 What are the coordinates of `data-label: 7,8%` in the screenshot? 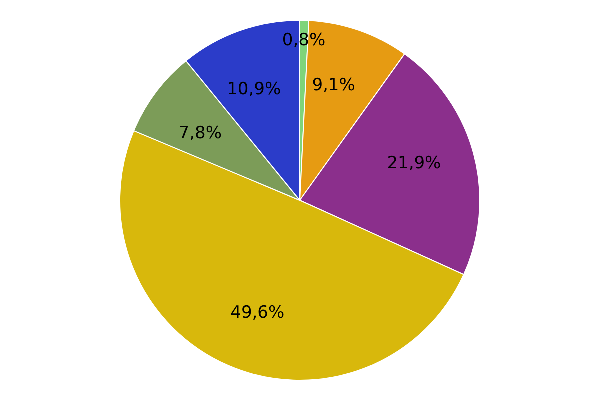 It's located at (200, 134).